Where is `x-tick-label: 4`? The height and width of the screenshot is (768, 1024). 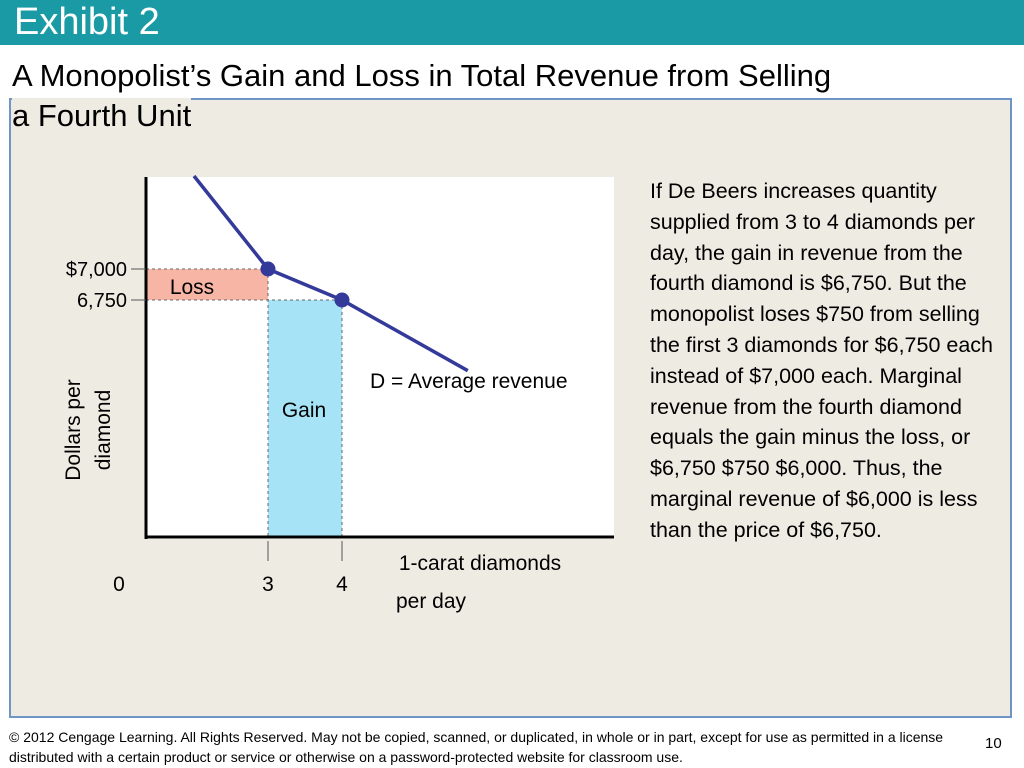
x-tick-label: 4 is located at coordinates (342, 584).